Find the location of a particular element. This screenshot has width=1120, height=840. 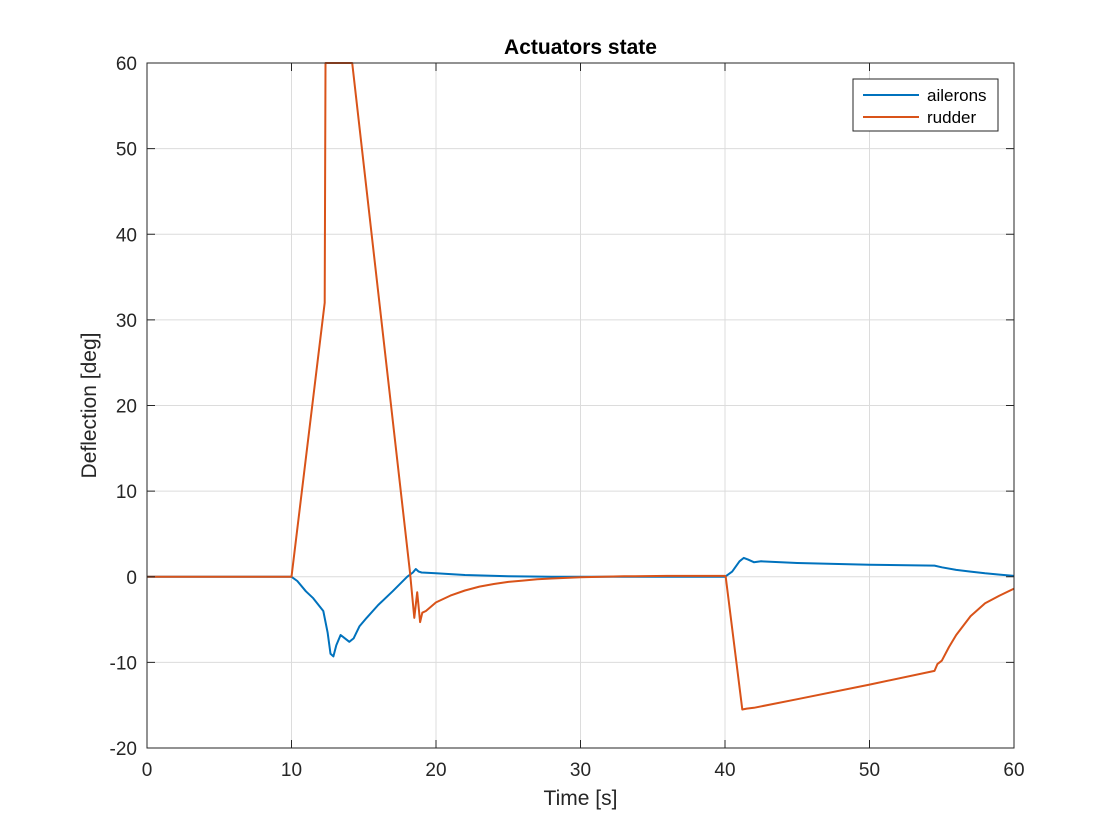

chart-title: Actuators state is located at coordinates (580, 47).